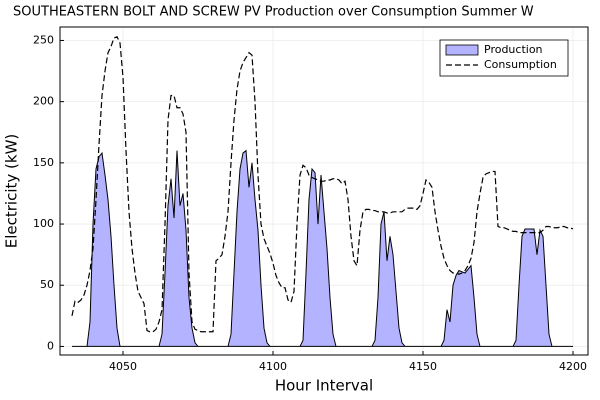  What do you see at coordinates (50, 345) in the screenshot?
I see `y-tick-label: 0` at bounding box center [50, 345].